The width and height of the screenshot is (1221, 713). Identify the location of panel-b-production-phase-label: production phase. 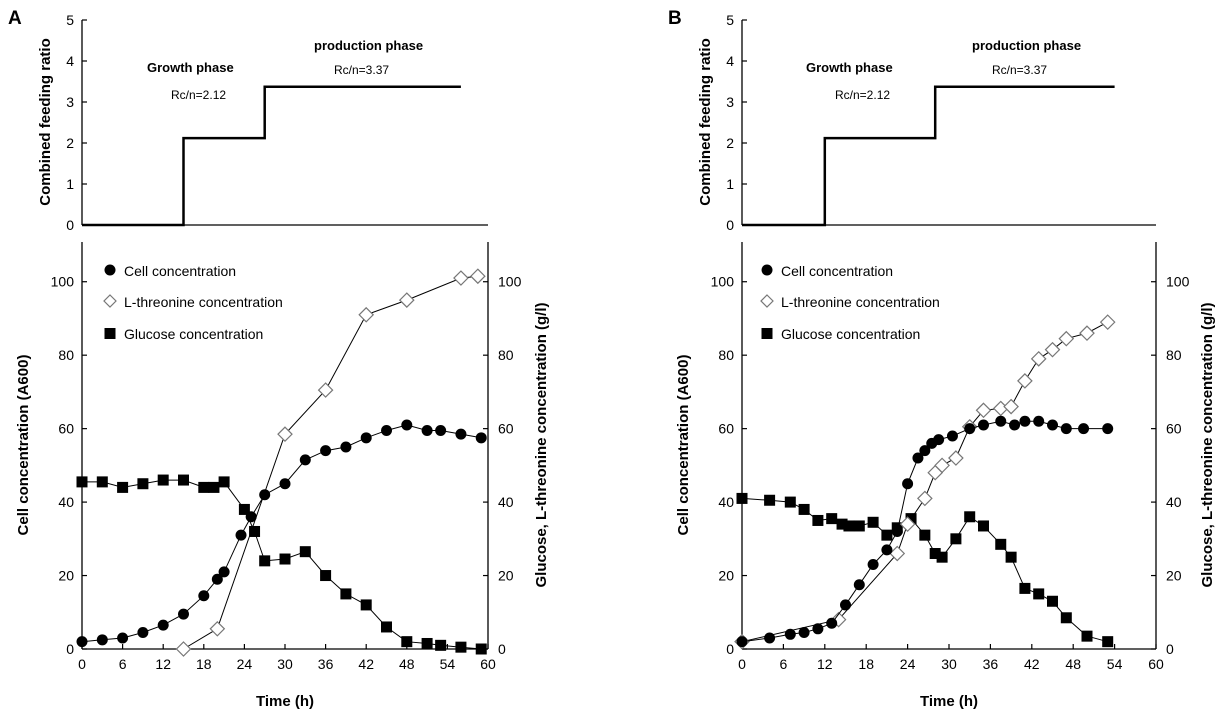
(1026, 45).